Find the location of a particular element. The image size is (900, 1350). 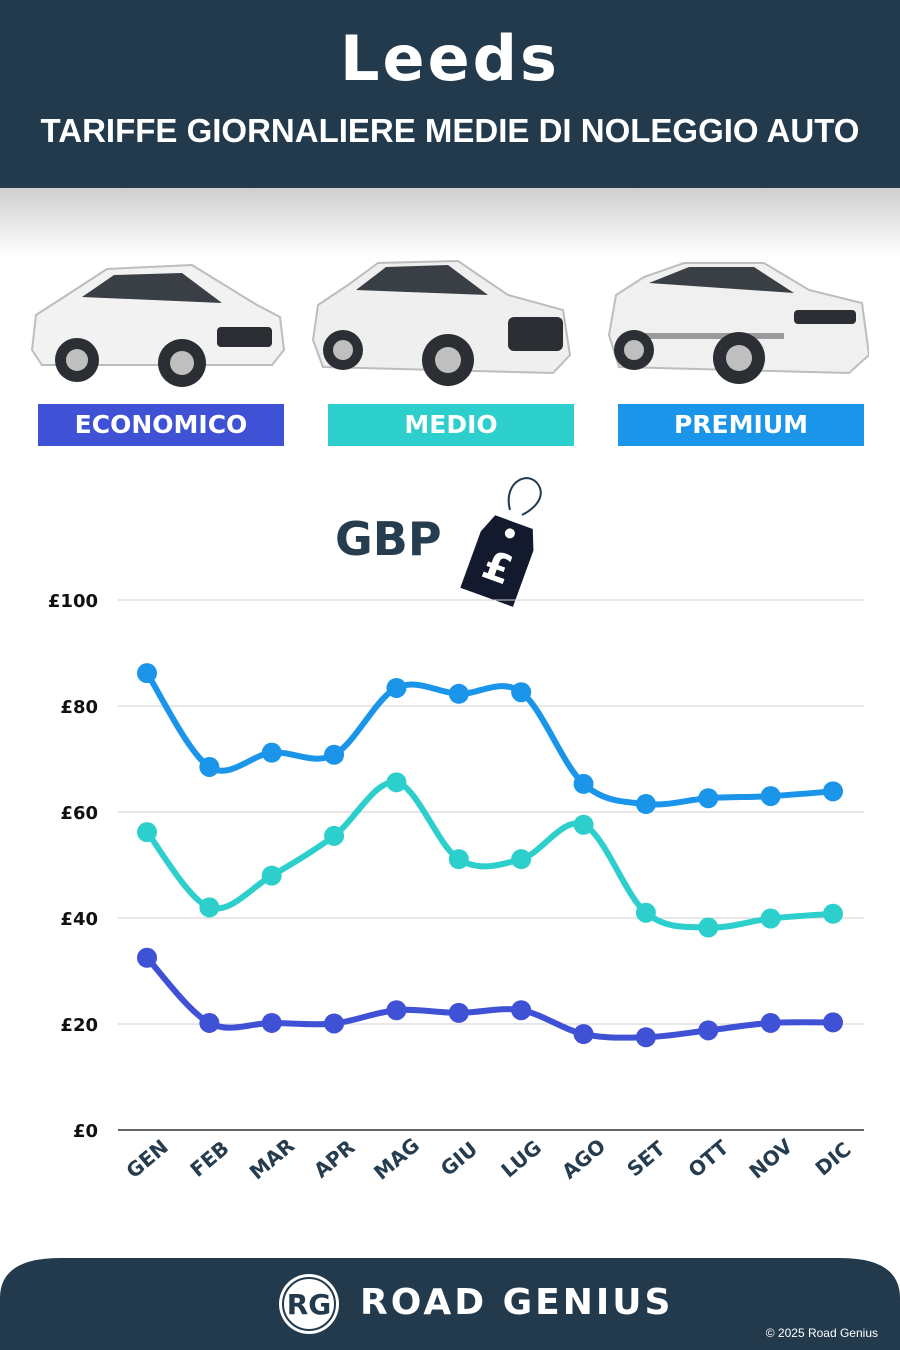

economy-car-image is located at coordinates (158, 325).